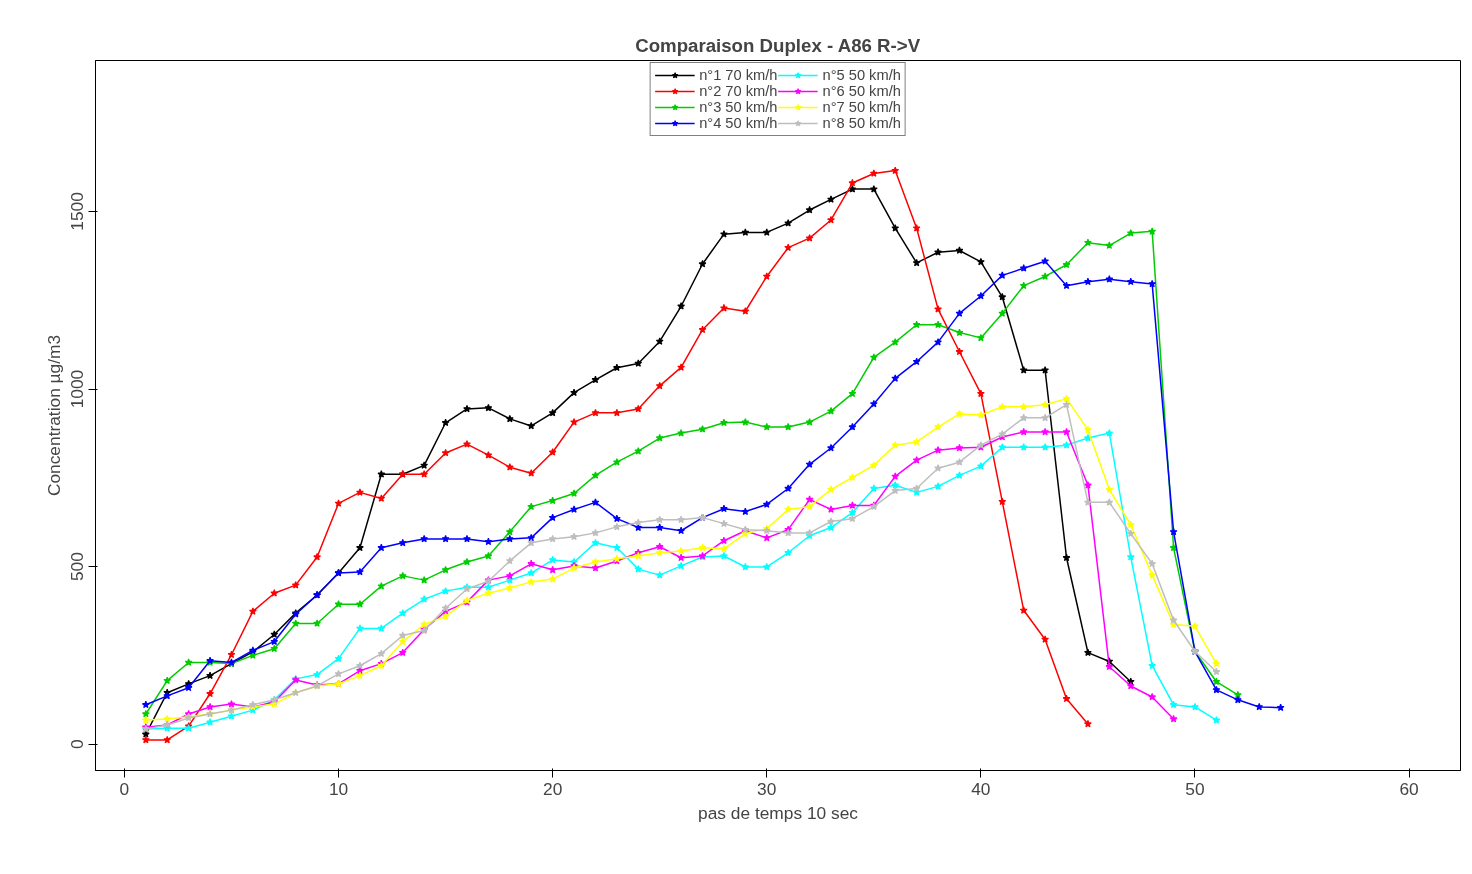 This screenshot has width=1472, height=874. What do you see at coordinates (553, 788) in the screenshot?
I see `x-tick-label: 20` at bounding box center [553, 788].